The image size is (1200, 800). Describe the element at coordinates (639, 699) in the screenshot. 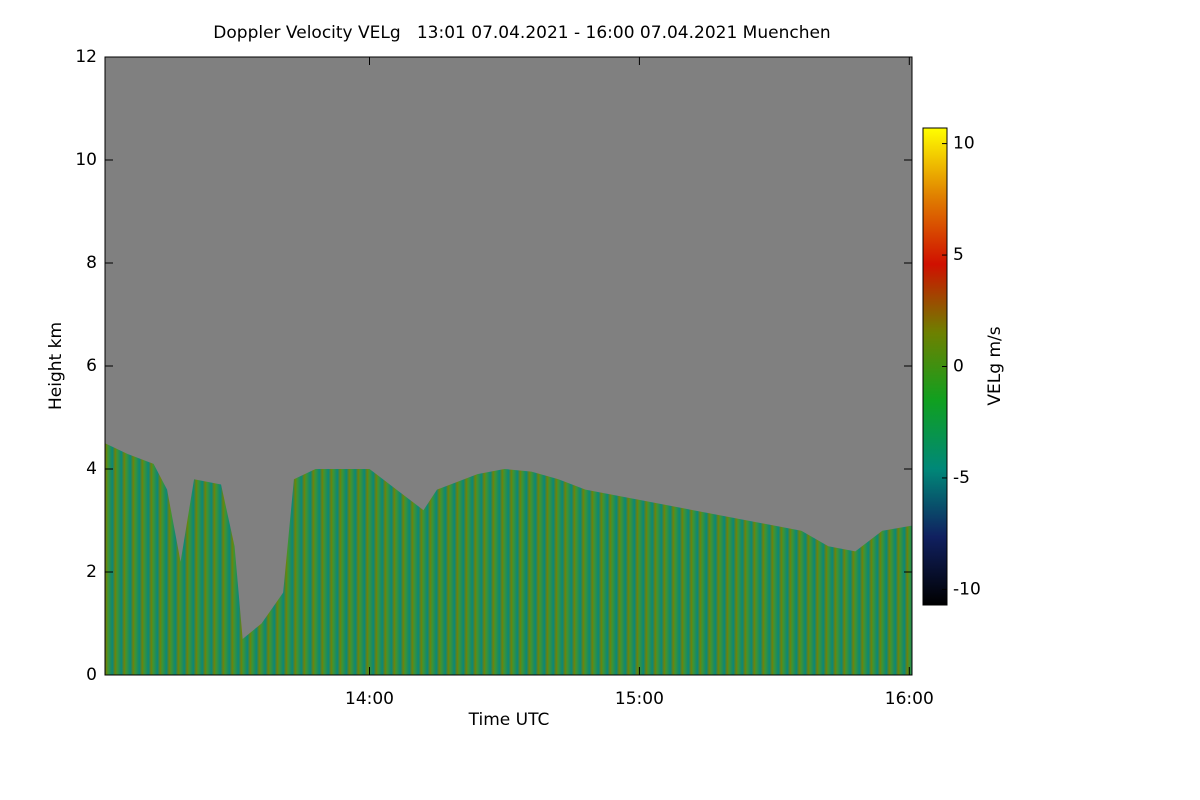

I see `x-tick-label: 15:00` at that location.